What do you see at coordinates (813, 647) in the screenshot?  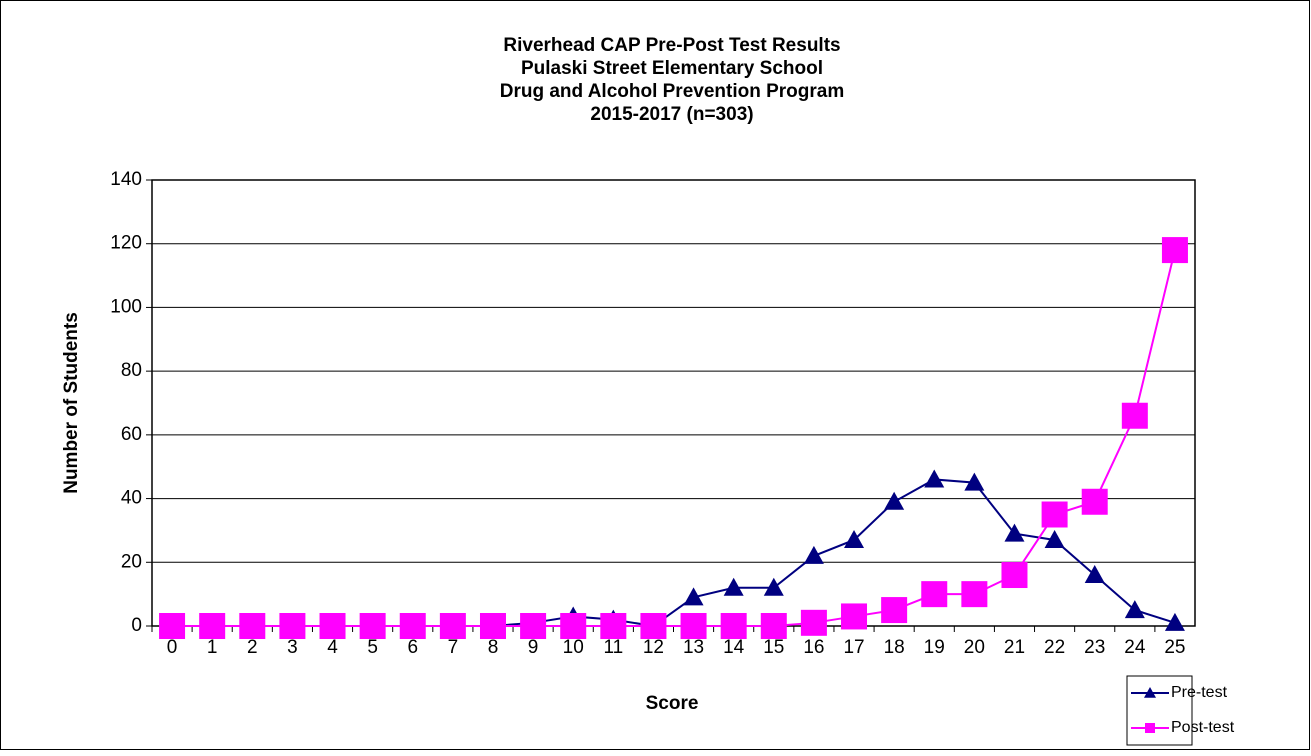 I see `x-tick-label: 16` at bounding box center [813, 647].